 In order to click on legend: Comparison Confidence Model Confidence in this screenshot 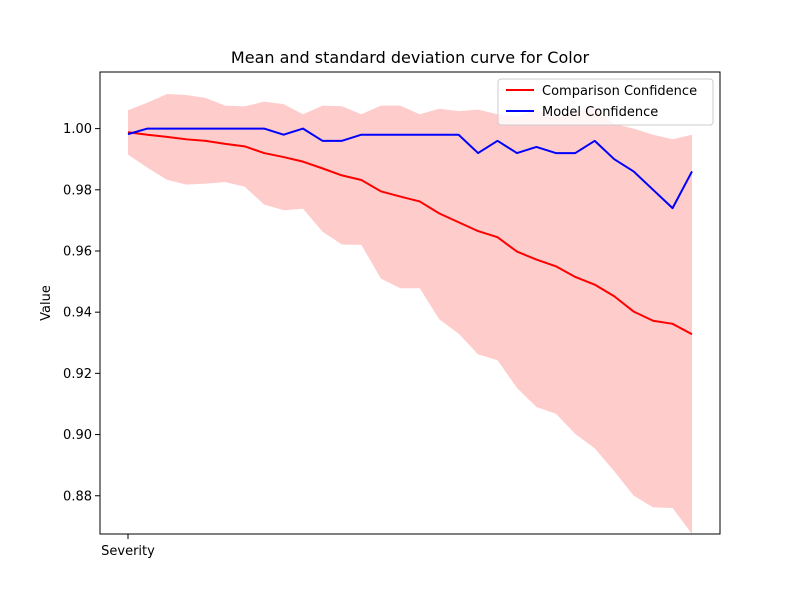, I will do `click(605, 102)`.